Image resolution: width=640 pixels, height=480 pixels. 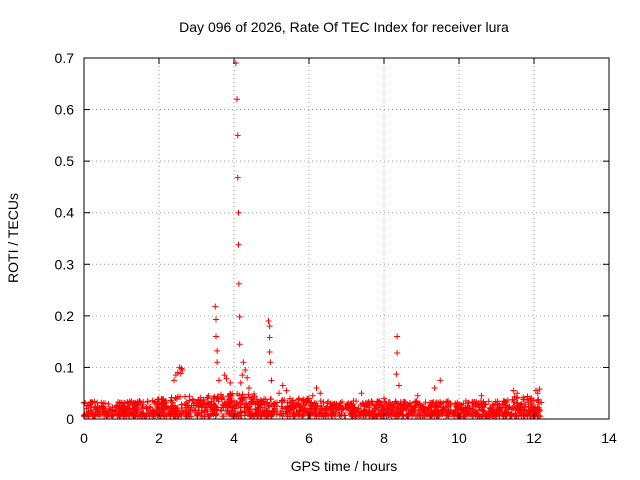 I want to click on x-tick-label: 6, so click(x=309, y=438).